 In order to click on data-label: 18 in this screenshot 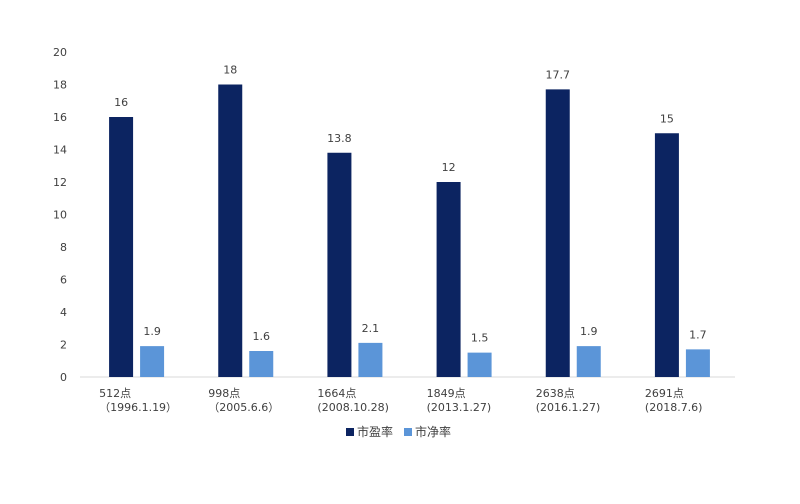, I will do `click(230, 70)`.